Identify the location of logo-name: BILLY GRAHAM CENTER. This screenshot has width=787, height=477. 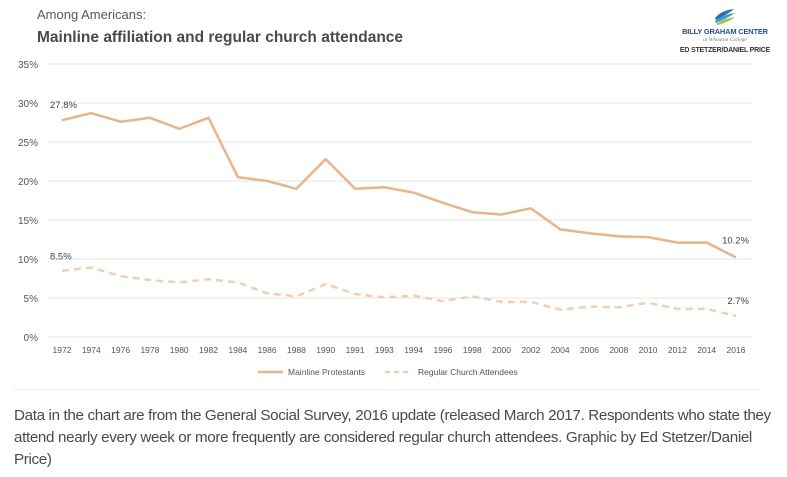
(725, 31).